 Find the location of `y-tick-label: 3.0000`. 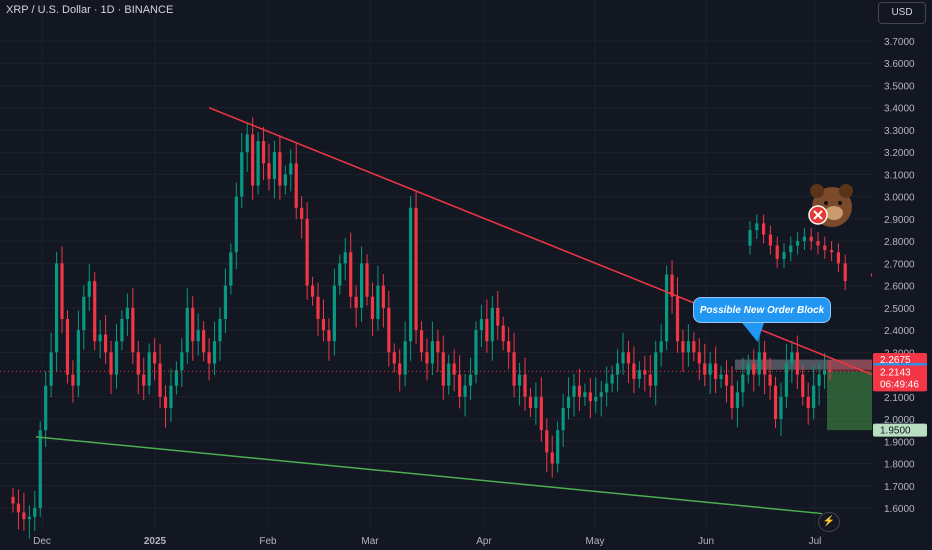

y-tick-label: 3.0000 is located at coordinates (899, 198).